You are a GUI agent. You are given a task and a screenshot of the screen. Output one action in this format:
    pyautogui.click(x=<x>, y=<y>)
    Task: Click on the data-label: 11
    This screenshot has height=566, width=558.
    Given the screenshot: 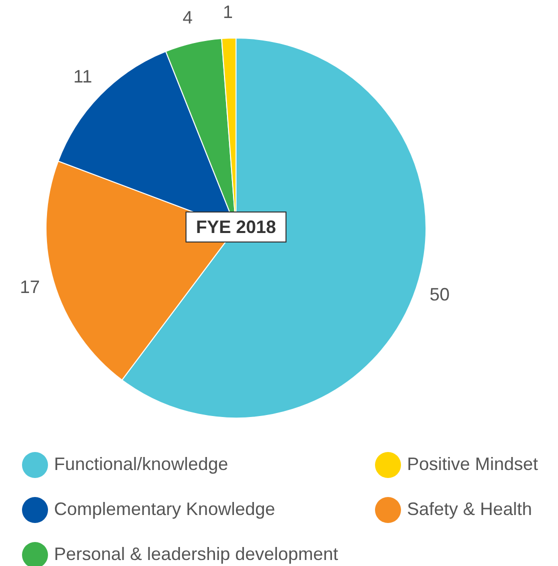 What is the action you would take?
    pyautogui.click(x=82, y=76)
    